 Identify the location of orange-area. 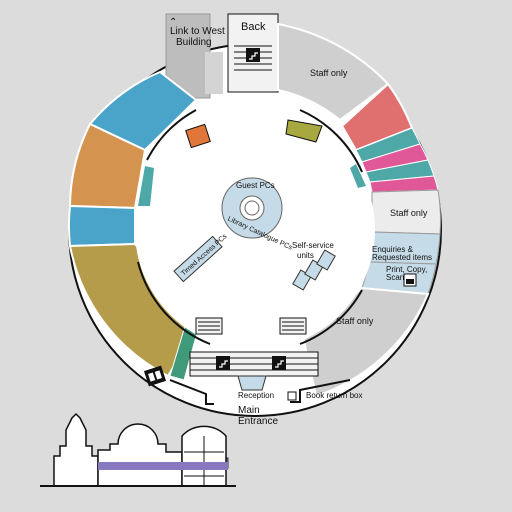
(198, 136).